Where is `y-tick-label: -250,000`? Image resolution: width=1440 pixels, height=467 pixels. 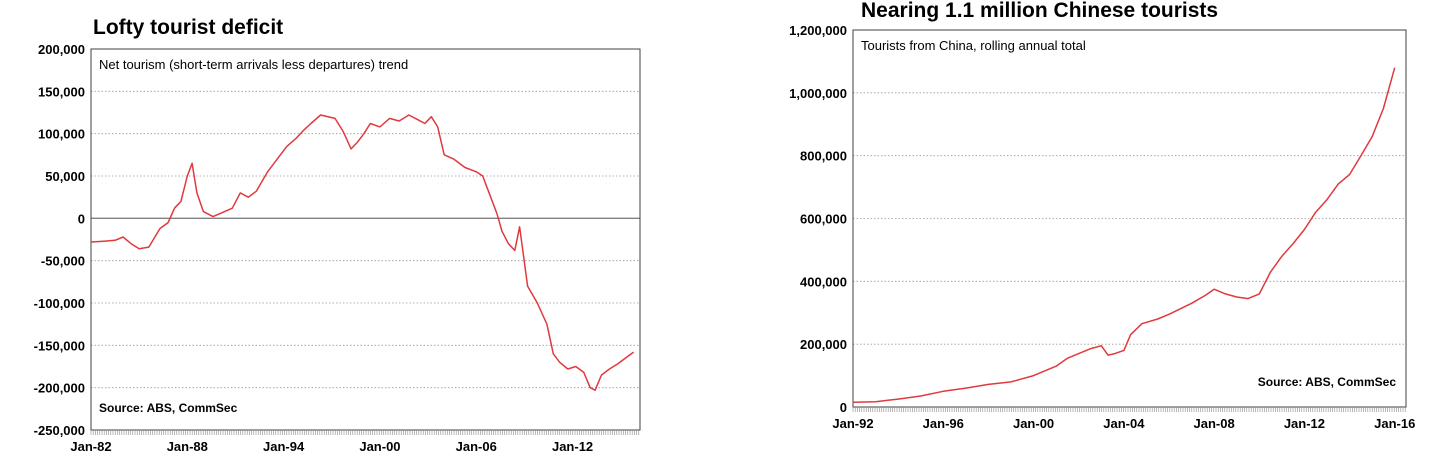 y-tick-label: -250,000 is located at coordinates (59, 430).